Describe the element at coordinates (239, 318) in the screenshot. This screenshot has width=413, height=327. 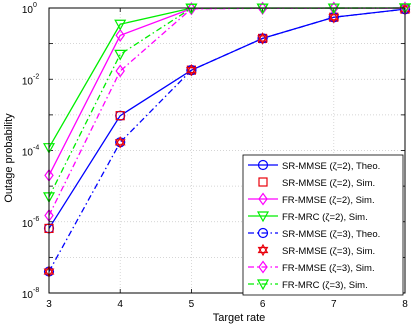
I see `x-axis-label: Target rate` at that location.